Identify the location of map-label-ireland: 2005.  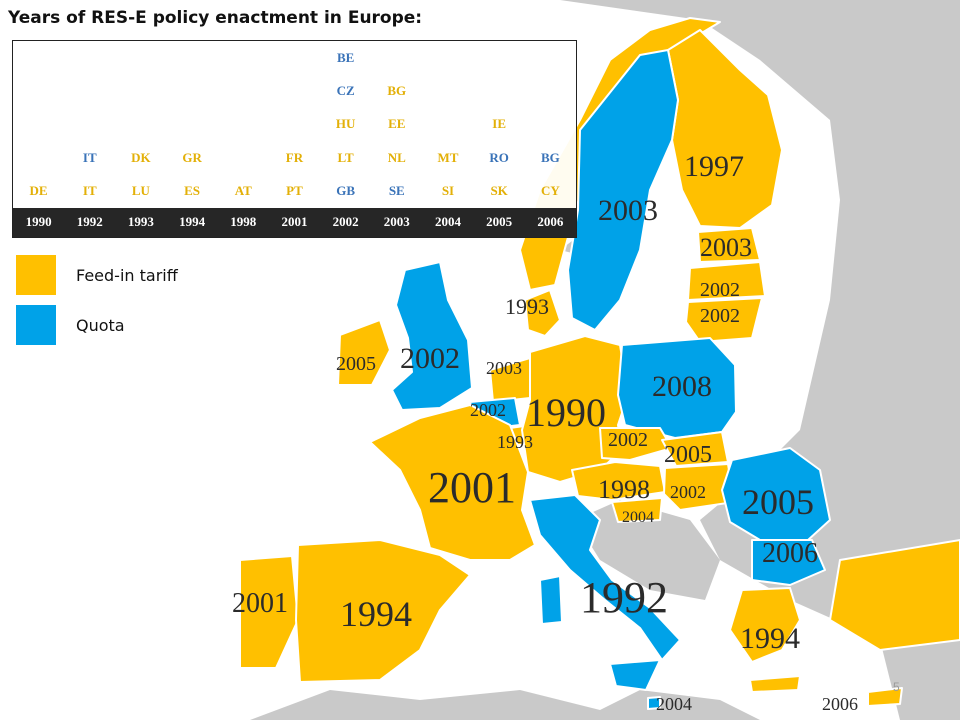
(356, 364).